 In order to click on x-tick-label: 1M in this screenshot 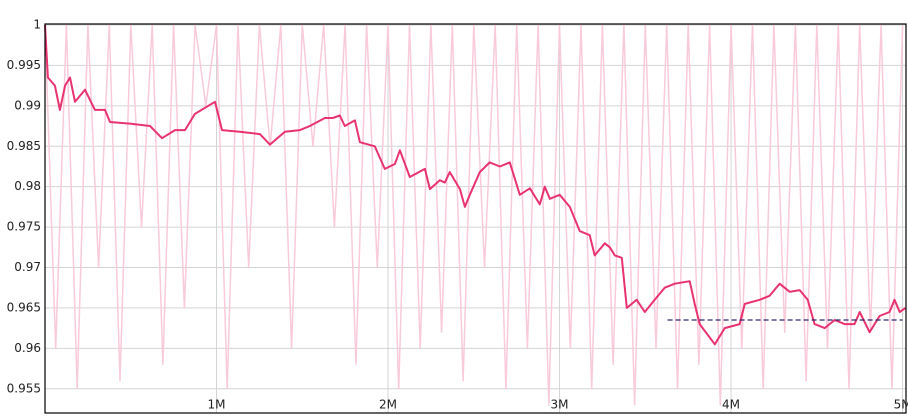, I will do `click(217, 405)`.